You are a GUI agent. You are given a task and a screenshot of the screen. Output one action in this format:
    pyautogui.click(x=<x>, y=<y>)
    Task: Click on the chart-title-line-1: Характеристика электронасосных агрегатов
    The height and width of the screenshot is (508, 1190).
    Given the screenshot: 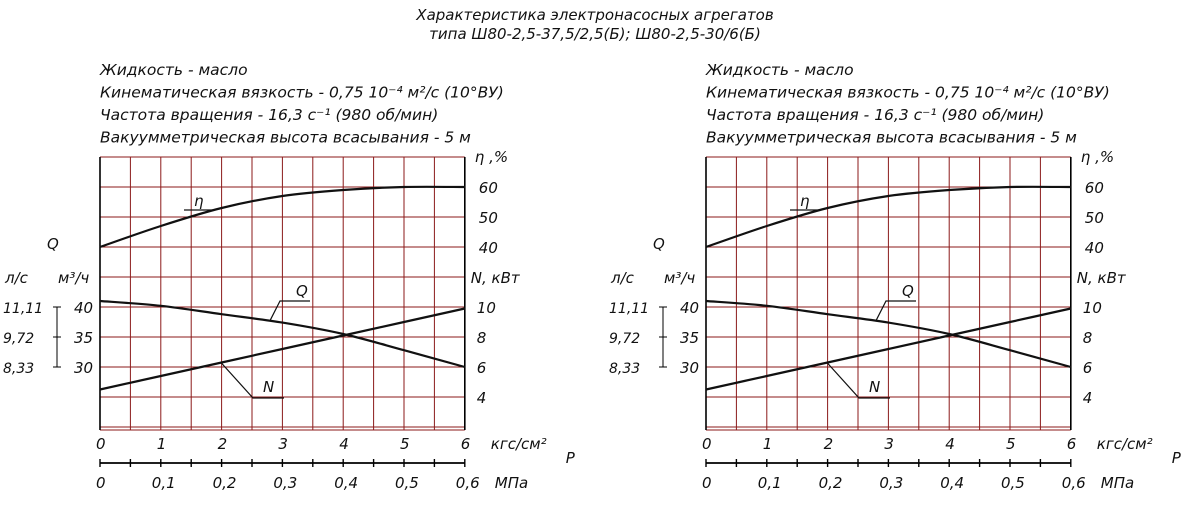 What is the action you would take?
    pyautogui.click(x=595, y=15)
    